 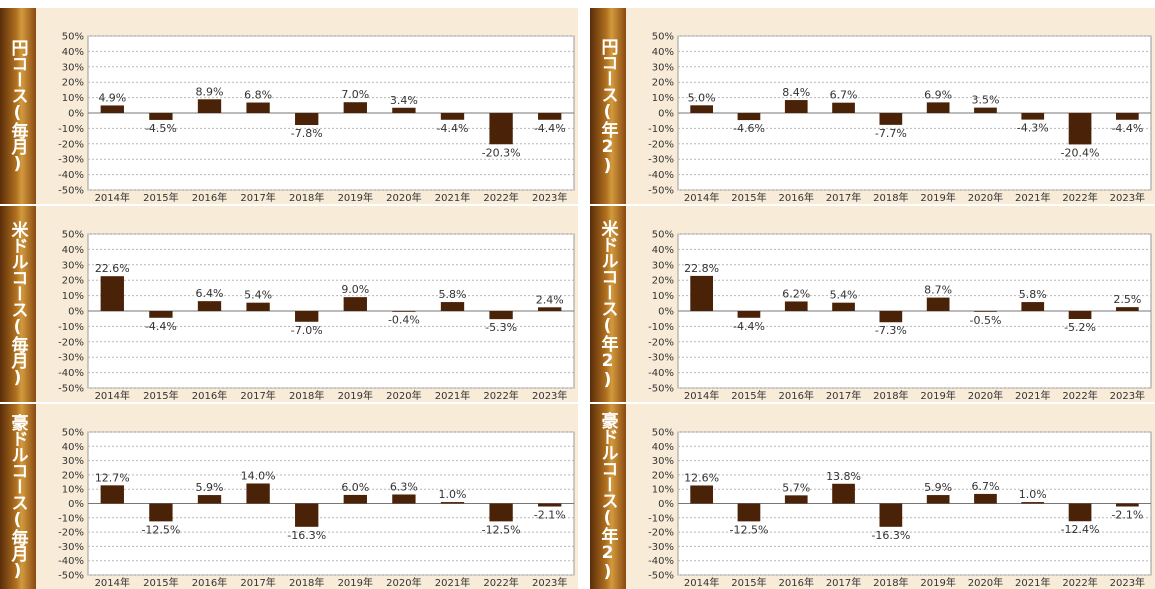 I want to click on data-label: 8.9%, so click(x=210, y=91).